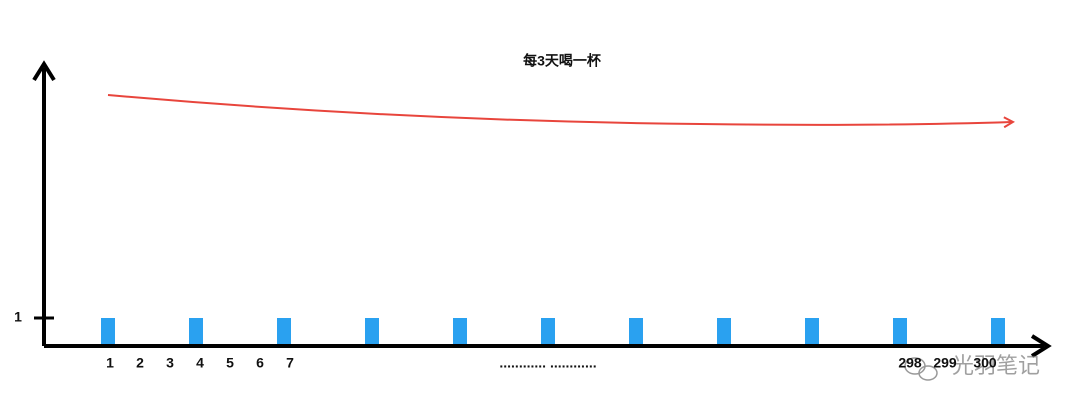 This screenshot has height=414, width=1080. Describe the element at coordinates (1041, 346) in the screenshot. I see `x-axis-arrow` at that location.